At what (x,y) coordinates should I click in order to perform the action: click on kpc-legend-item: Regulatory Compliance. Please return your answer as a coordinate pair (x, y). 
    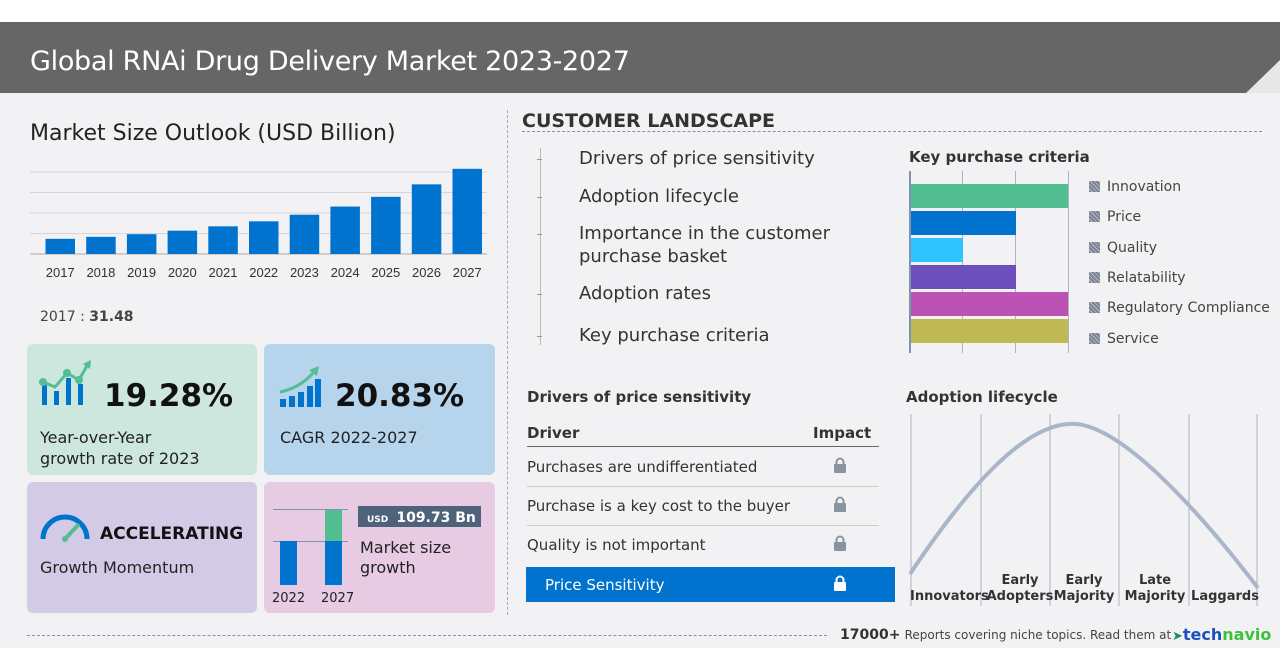
    Looking at the image, I should click on (1179, 308).